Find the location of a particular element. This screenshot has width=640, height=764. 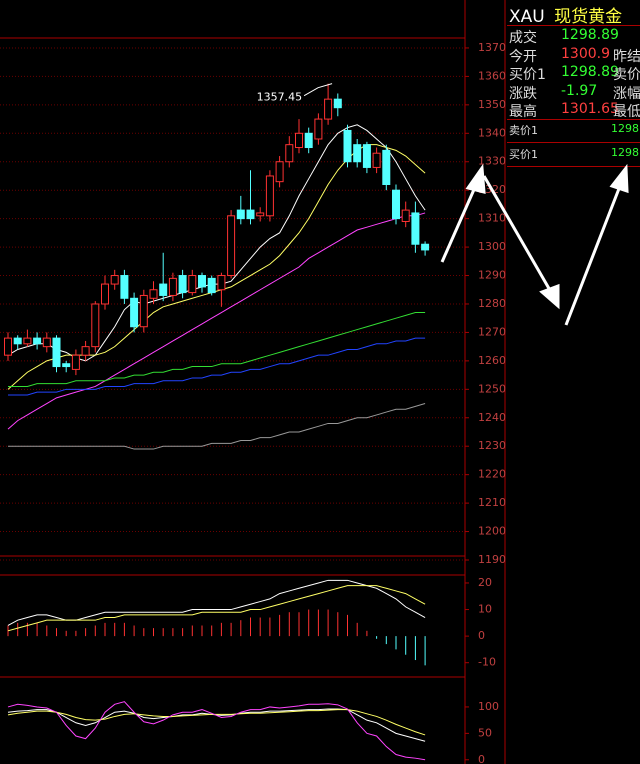

y-tick-label: 10 is located at coordinates (485, 609).